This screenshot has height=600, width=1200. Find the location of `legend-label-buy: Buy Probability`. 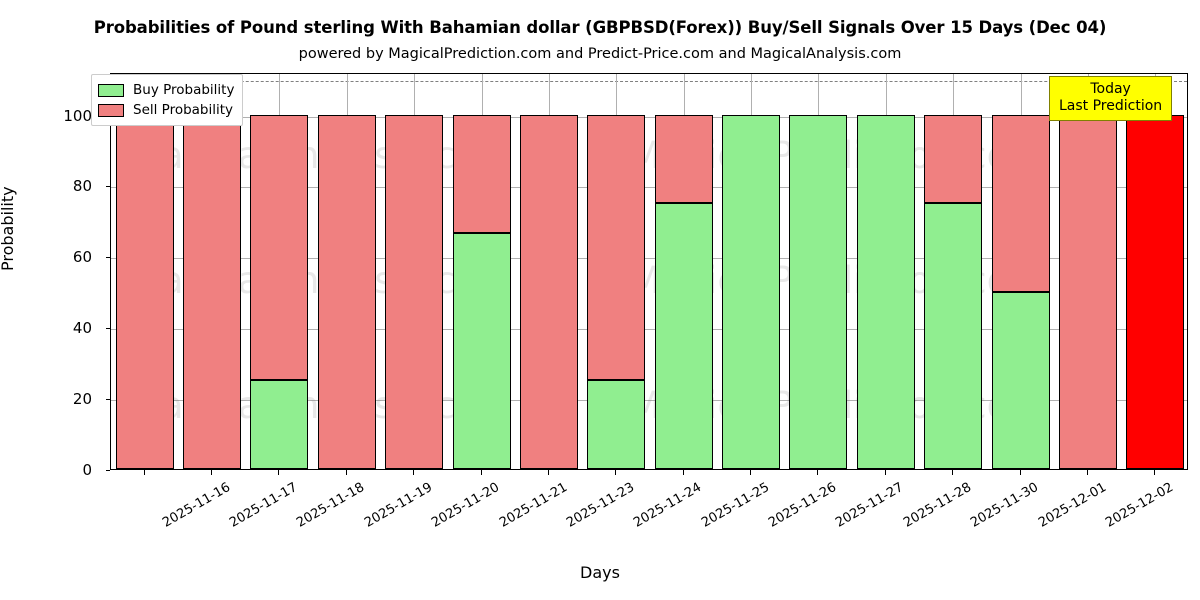

legend-label-buy: Buy Probability is located at coordinates (184, 90).